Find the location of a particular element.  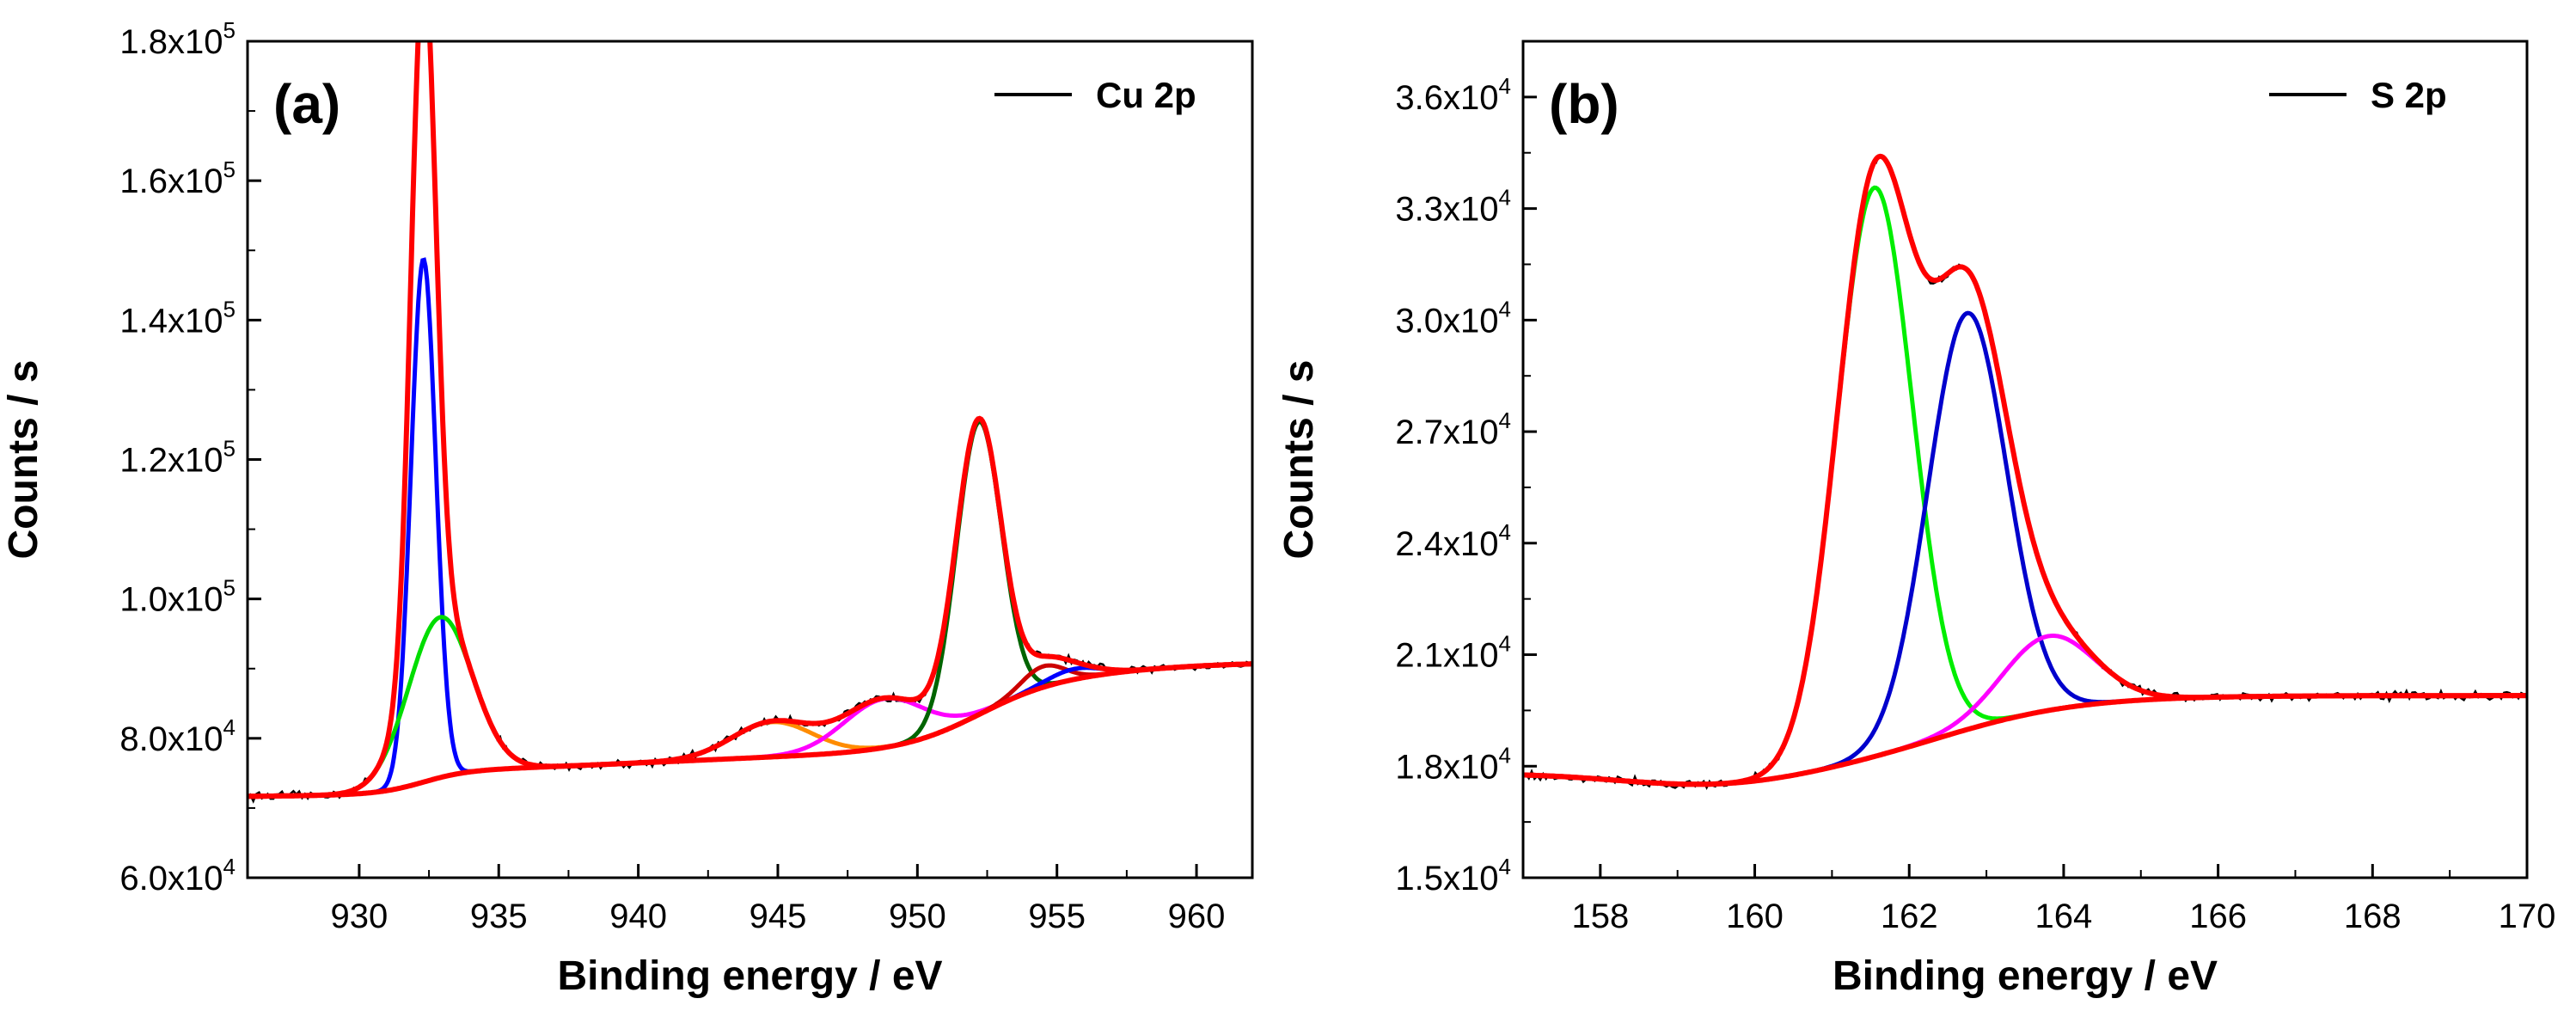

x-tick-label-a: 950 is located at coordinates (917, 916).